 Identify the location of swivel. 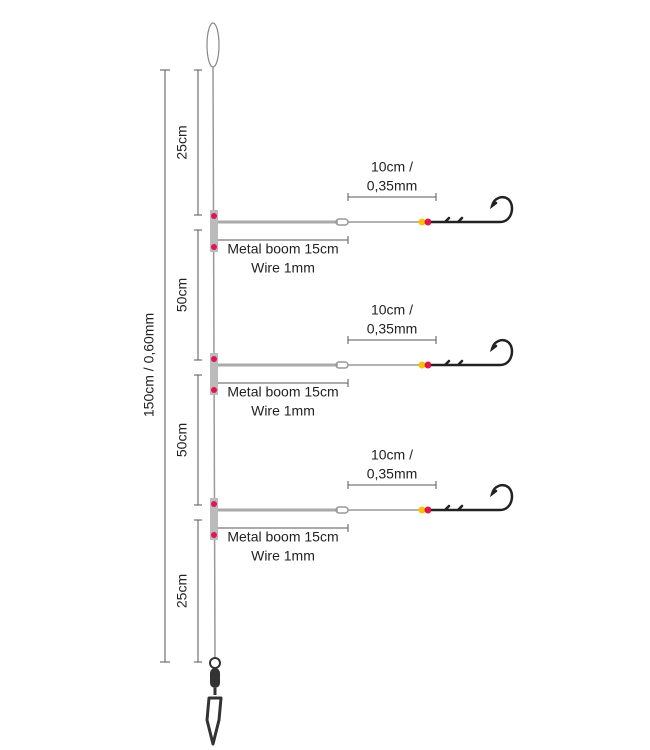
(214, 701).